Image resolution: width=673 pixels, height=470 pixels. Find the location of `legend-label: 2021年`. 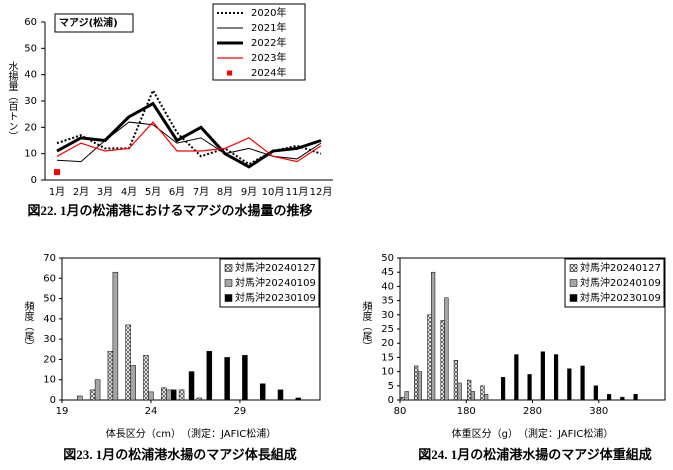

legend-label: 2021年 is located at coordinates (268, 27).